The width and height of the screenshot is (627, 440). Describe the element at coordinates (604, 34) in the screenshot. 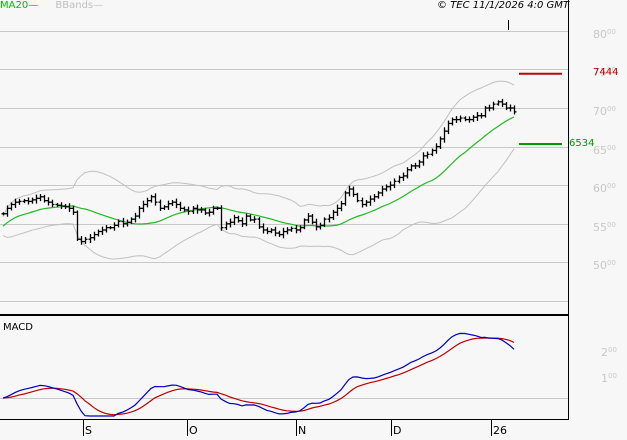

I see `price-axis-label: 8000` at that location.